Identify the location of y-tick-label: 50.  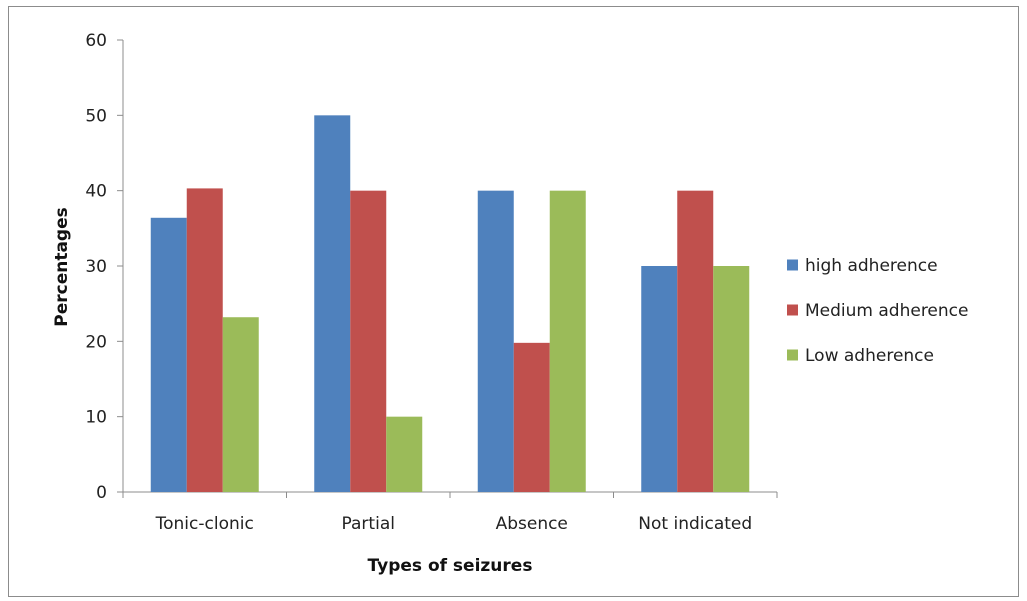
(96, 116).